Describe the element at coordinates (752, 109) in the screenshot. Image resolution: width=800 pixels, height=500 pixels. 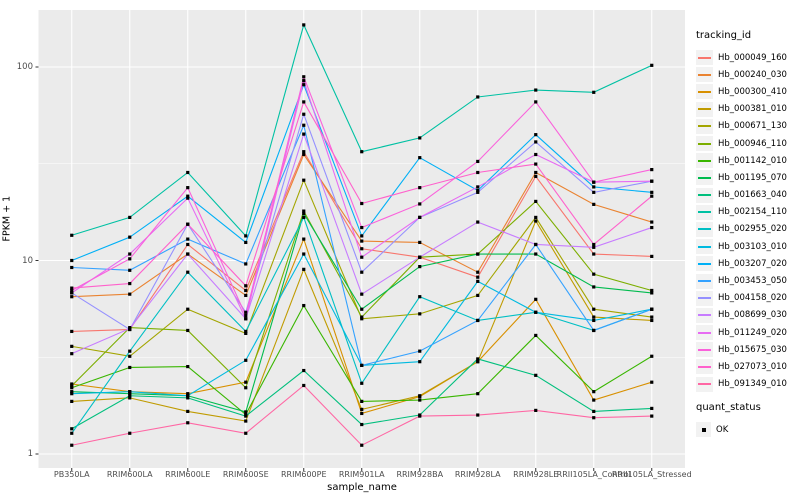
I see `legend-label: Hb_000381_010` at that location.